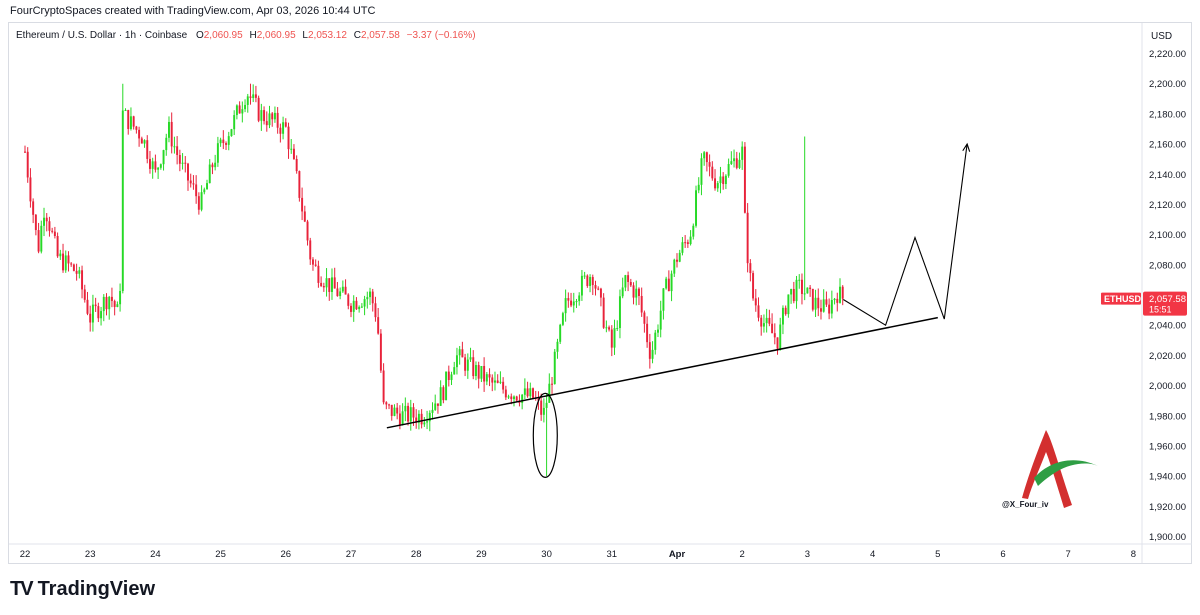 Image resolution: width=1200 pixels, height=615 pixels. I want to click on time-tick-label: 28, so click(416, 554).